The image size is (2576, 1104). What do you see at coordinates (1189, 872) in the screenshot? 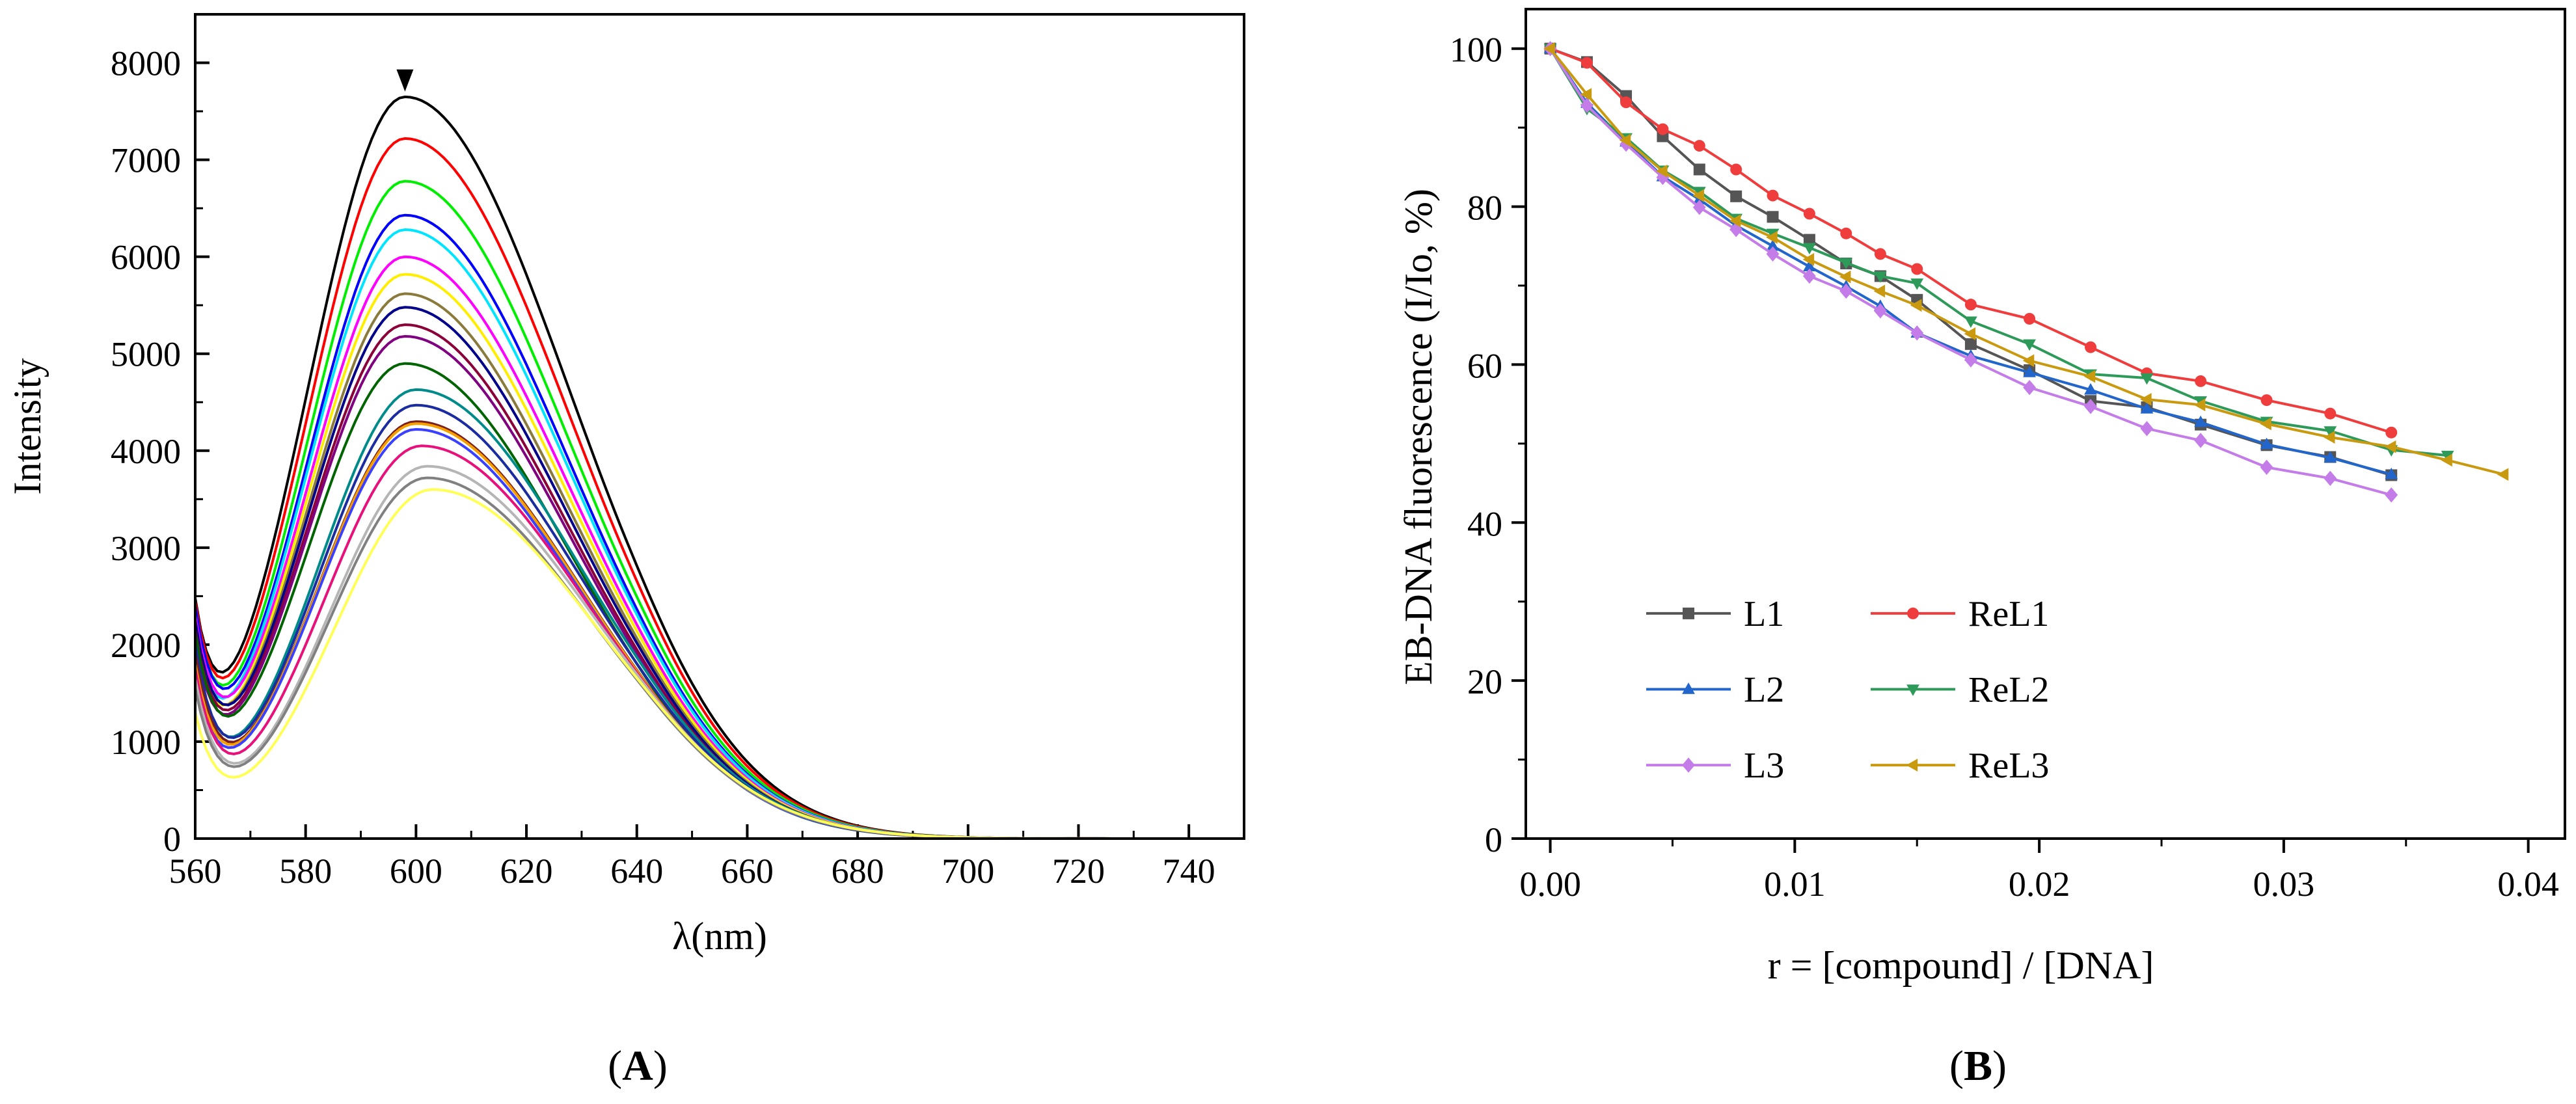
I see `panel-a-x-tick-label: 740` at bounding box center [1189, 872].